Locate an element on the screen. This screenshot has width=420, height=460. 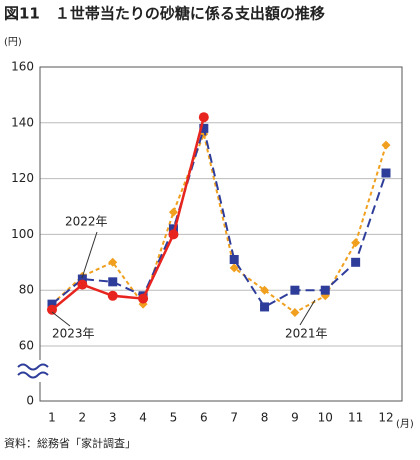
y-tick-label: 140 is located at coordinates (22, 122).